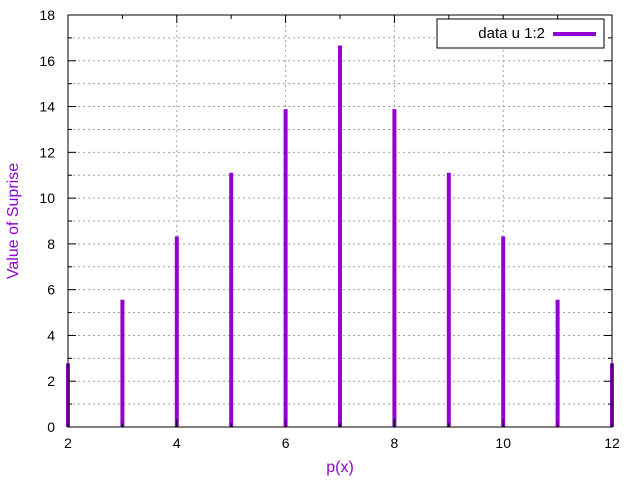 The height and width of the screenshot is (480, 640). I want to click on y-tick-label: 8, so click(51, 244).